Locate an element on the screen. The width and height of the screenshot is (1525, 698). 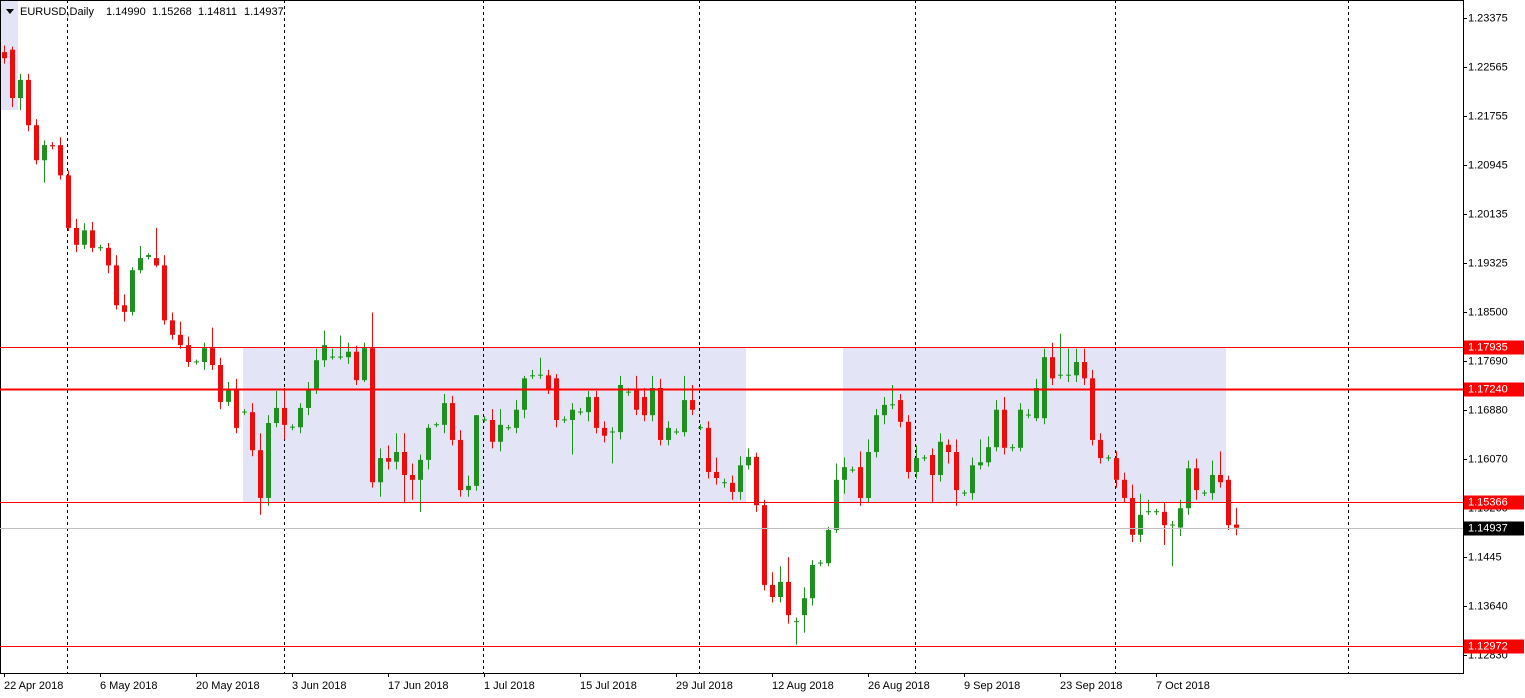
x-tick-label: 20 May 2018 is located at coordinates (228, 686).